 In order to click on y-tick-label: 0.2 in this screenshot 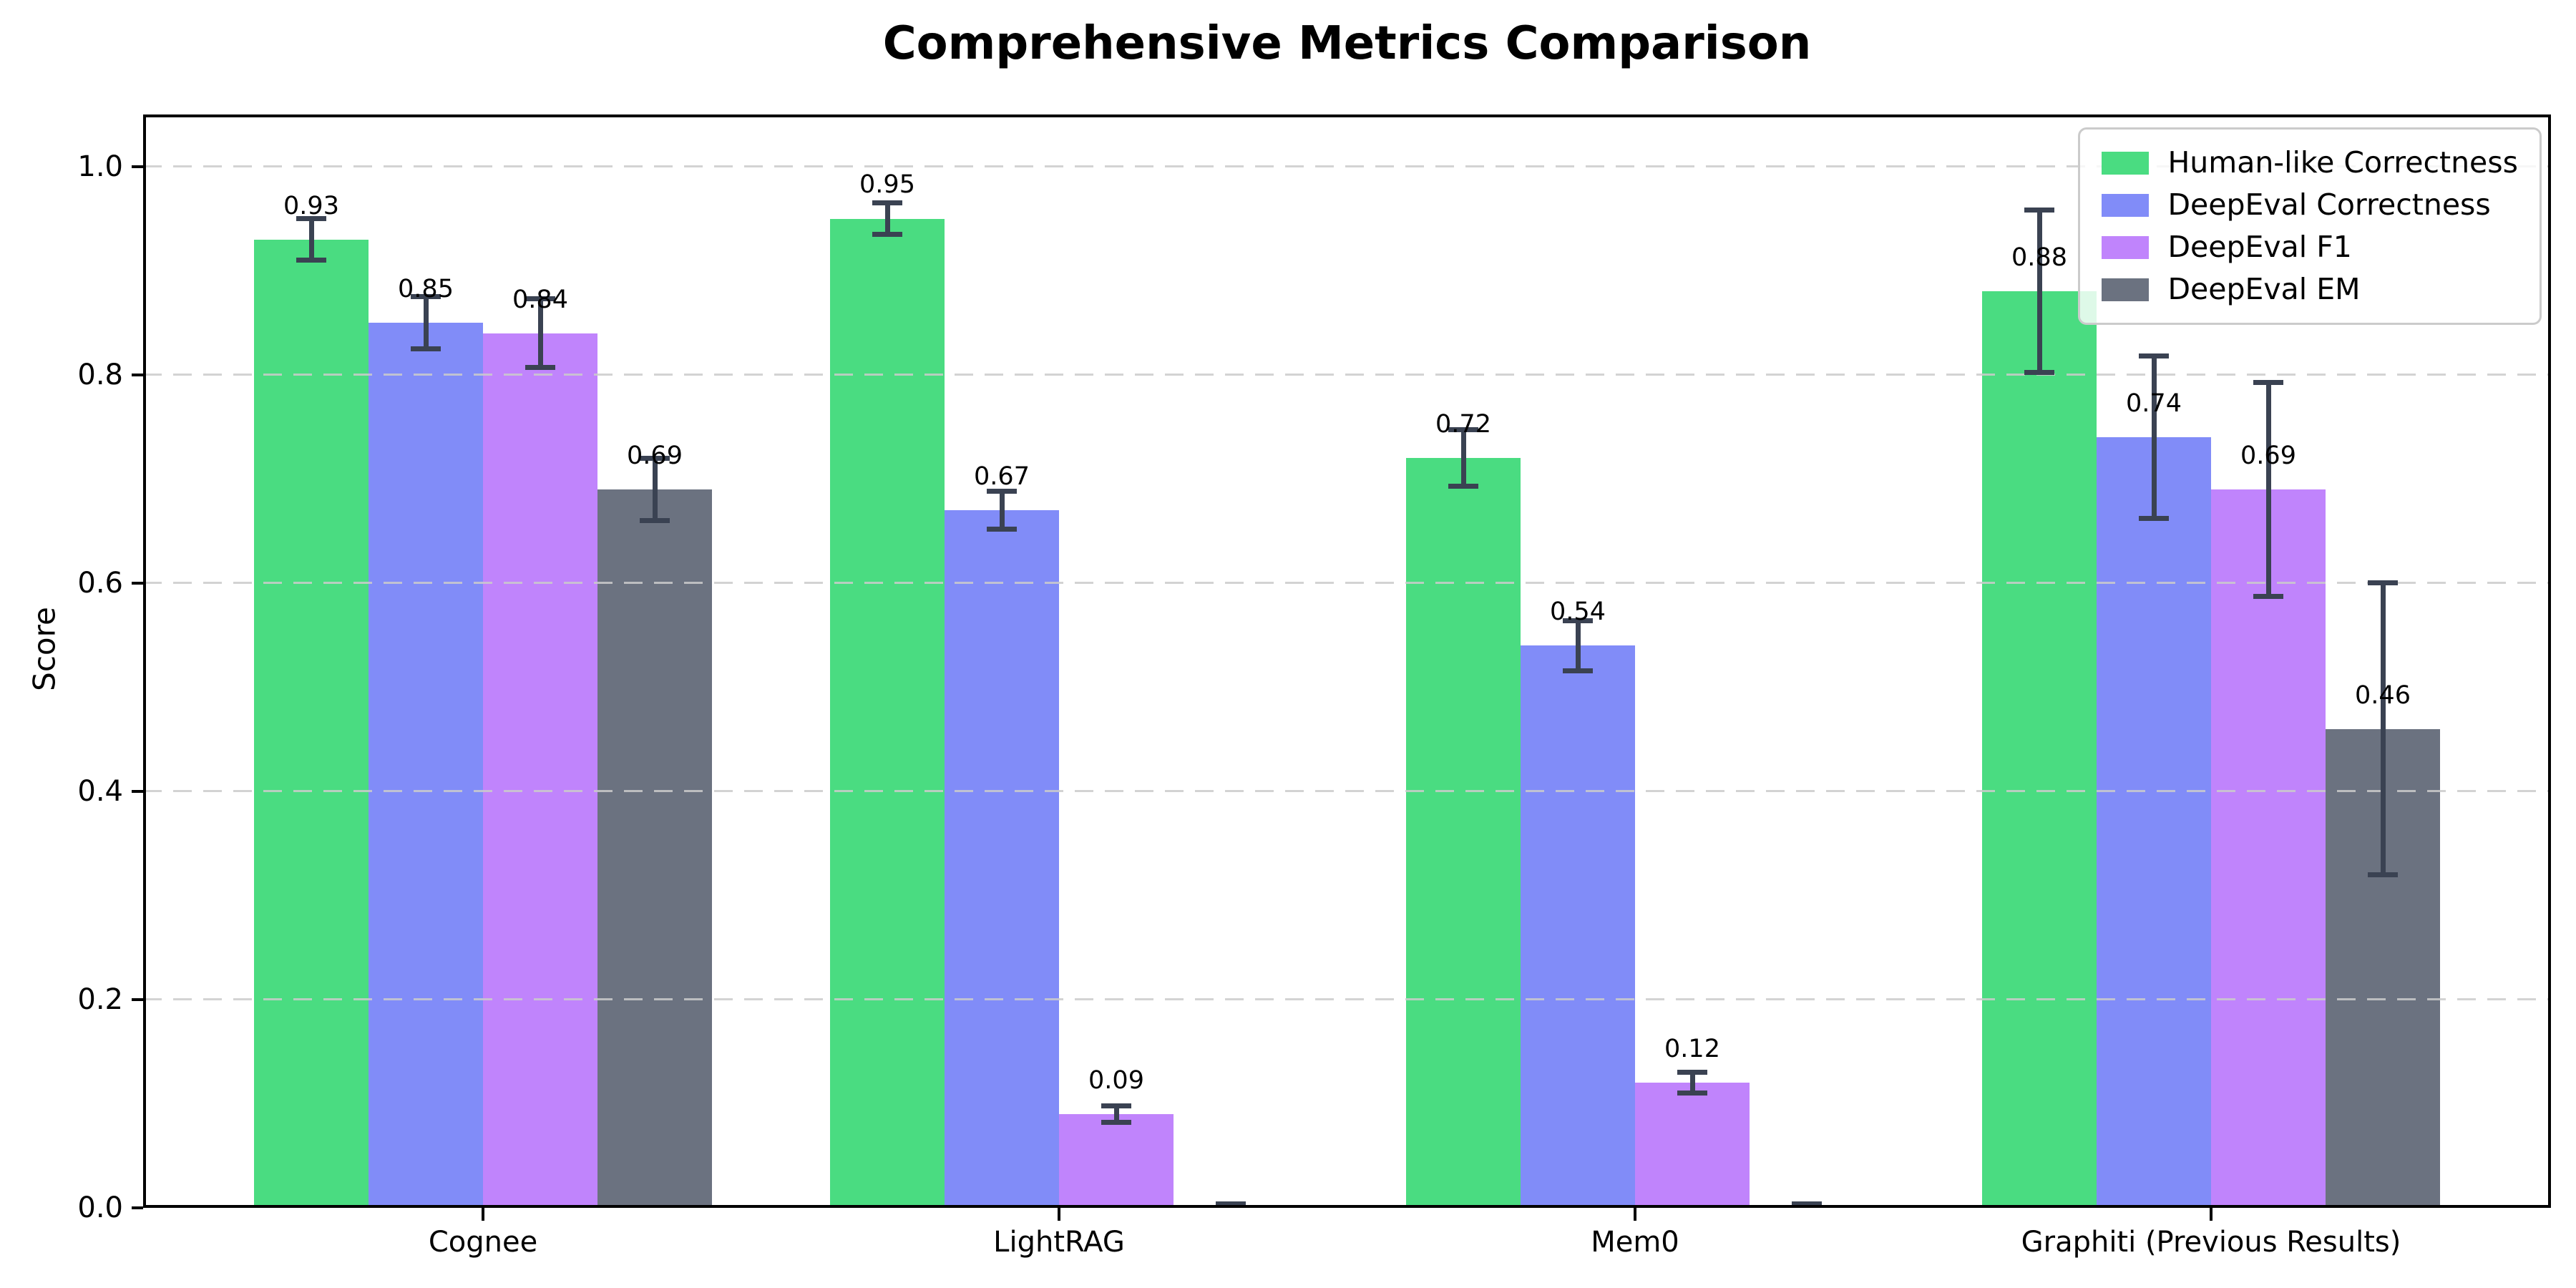, I will do `click(100, 999)`.